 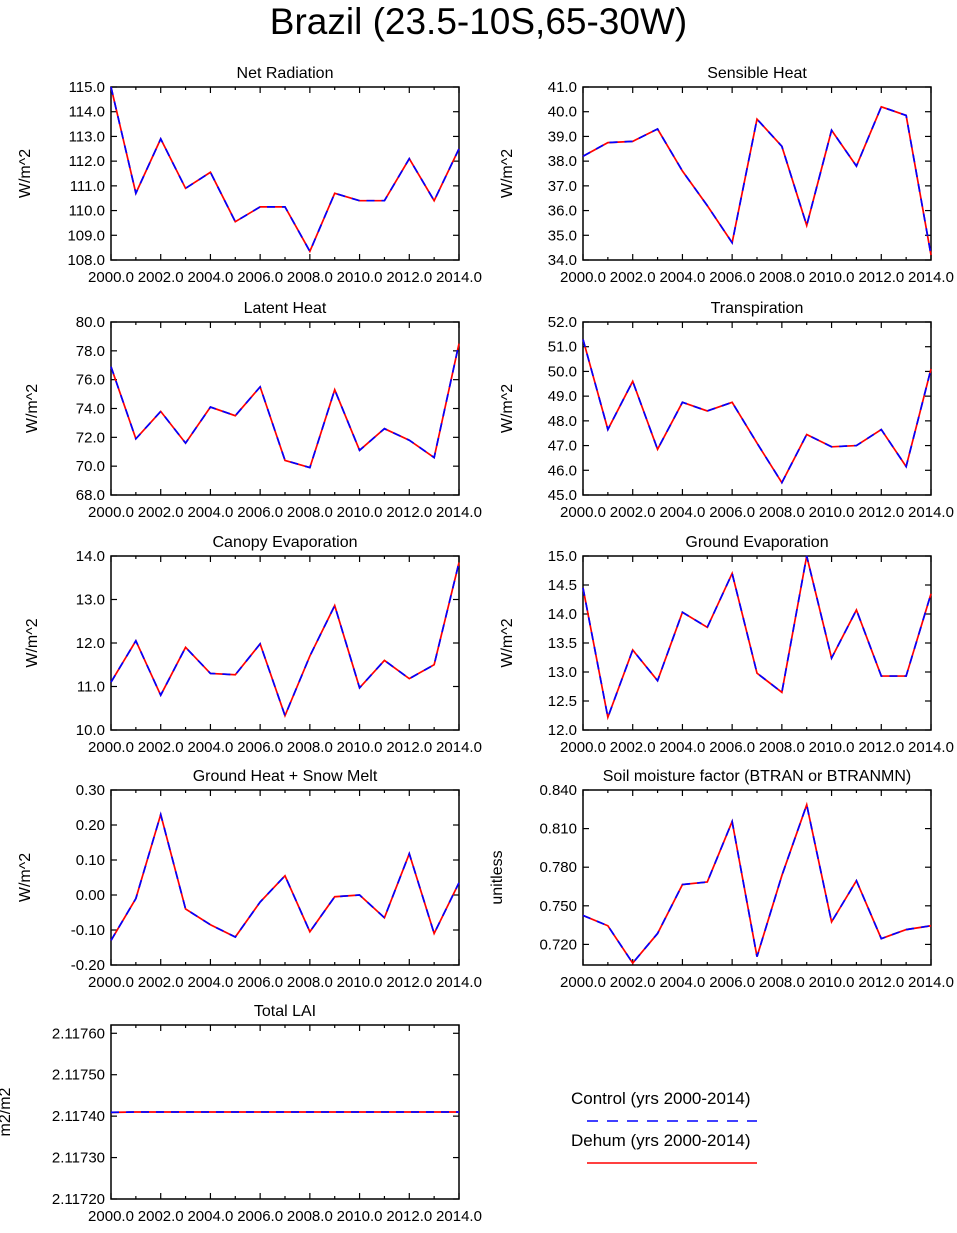 What do you see at coordinates (90, 895) in the screenshot?
I see `y-tick-label: 0.00` at bounding box center [90, 895].